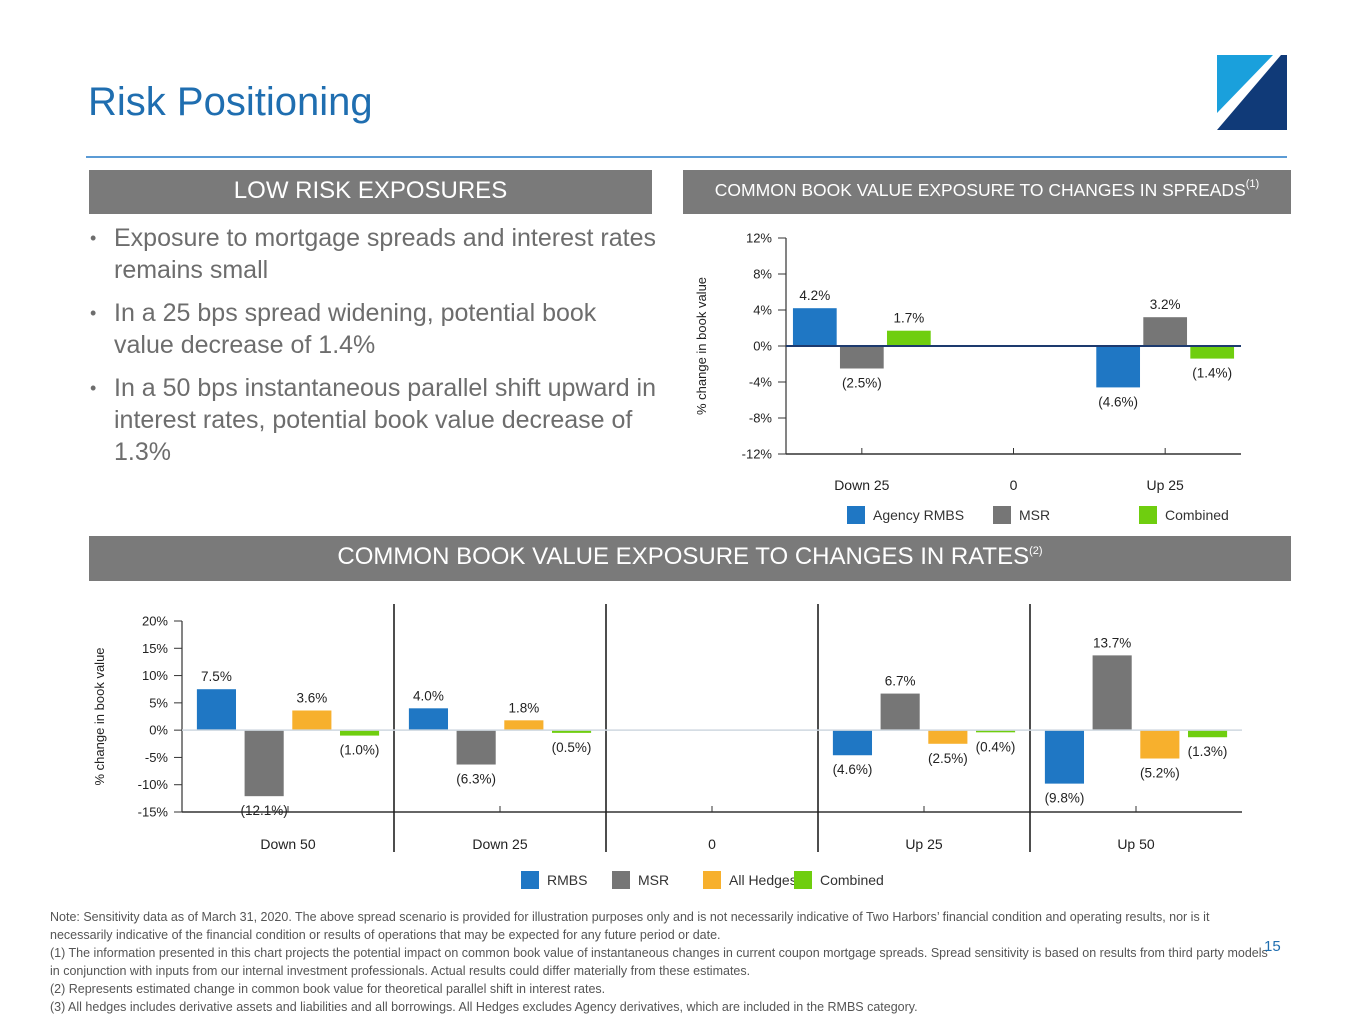 Image resolution: width=1365 pixels, height=1024 pixels. What do you see at coordinates (908, 318) in the screenshot?
I see `data-label: 1.7%` at bounding box center [908, 318].